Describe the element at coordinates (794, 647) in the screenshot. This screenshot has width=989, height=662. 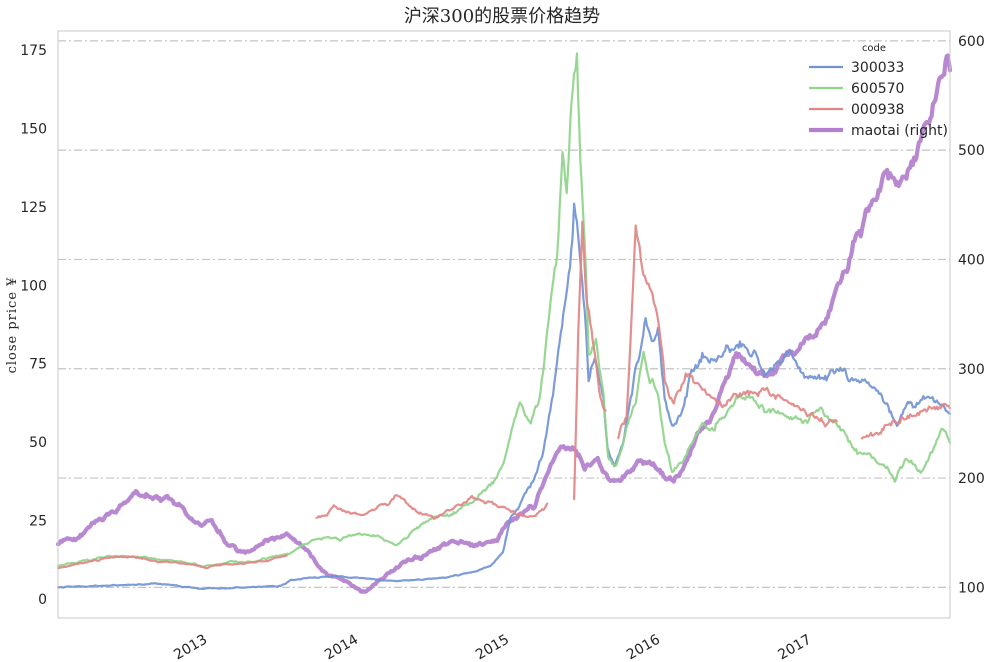
I see `x-tick-label: 2017` at that location.